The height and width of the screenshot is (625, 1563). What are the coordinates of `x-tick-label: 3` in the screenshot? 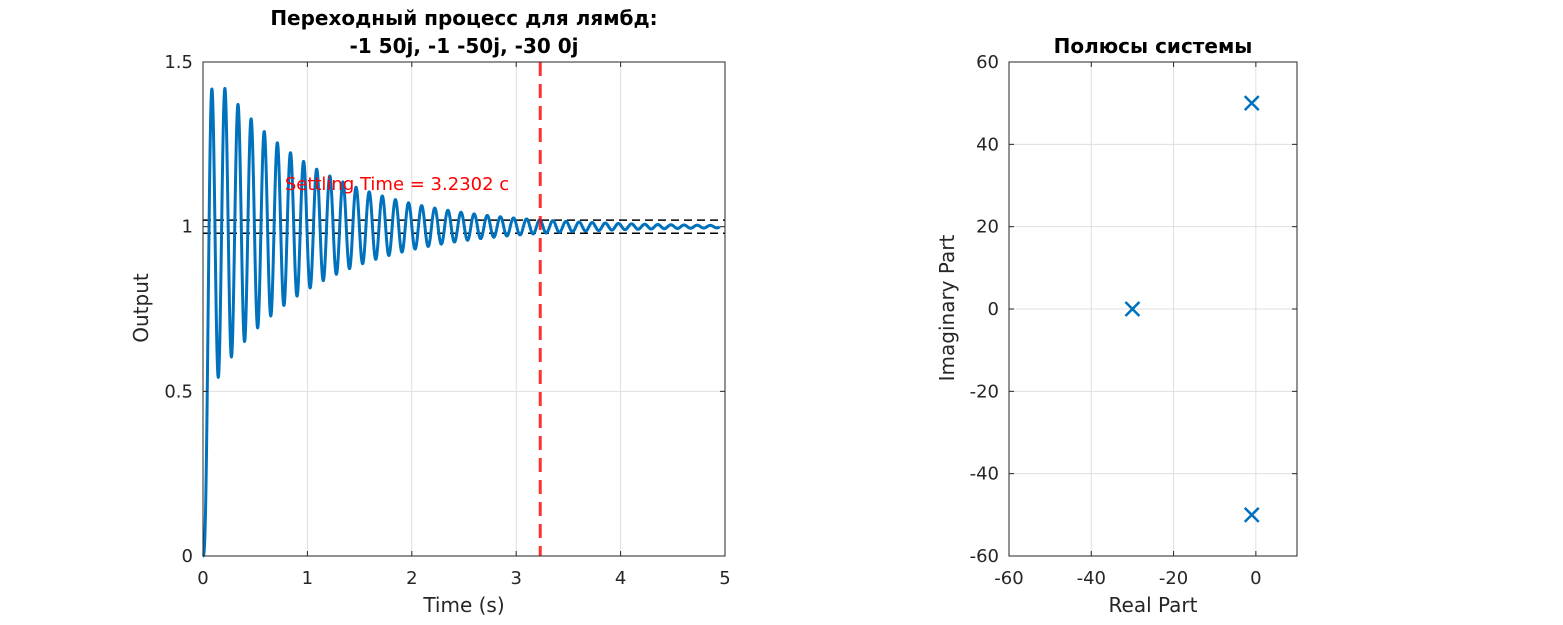 It's located at (515, 578).